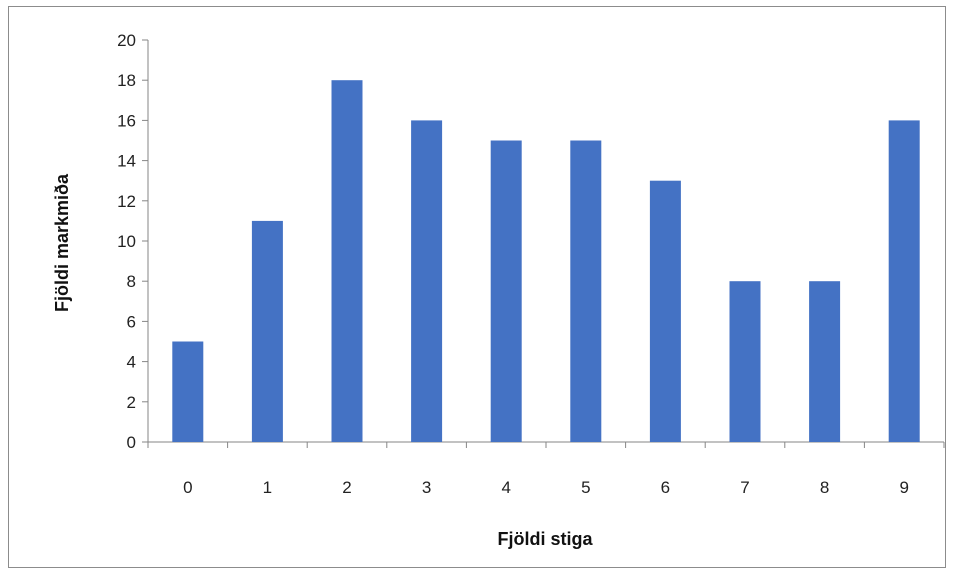 The height and width of the screenshot is (577, 956). Describe the element at coordinates (505, 487) in the screenshot. I see `x-tick-label: 4` at that location.